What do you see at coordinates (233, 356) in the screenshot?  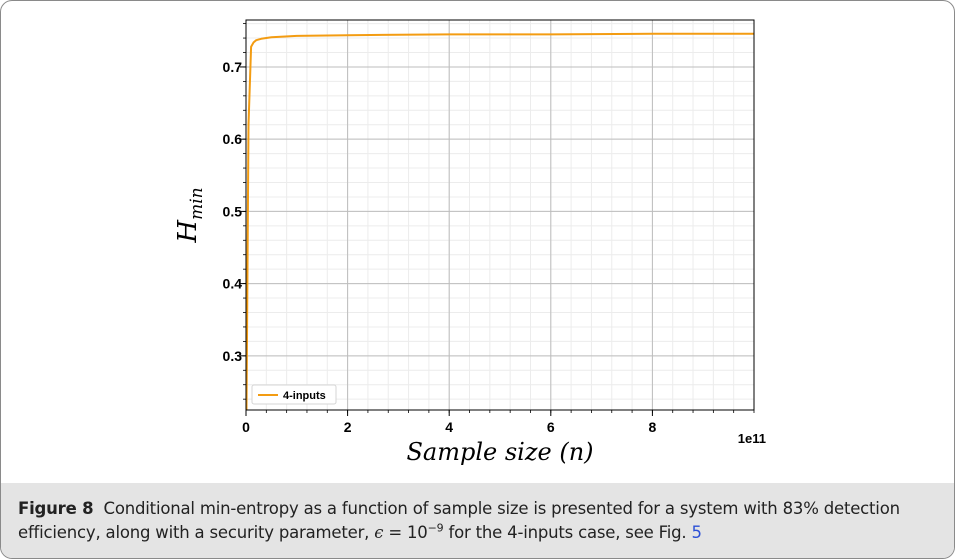 I see `y-tick-label: 0.3` at bounding box center [233, 356].